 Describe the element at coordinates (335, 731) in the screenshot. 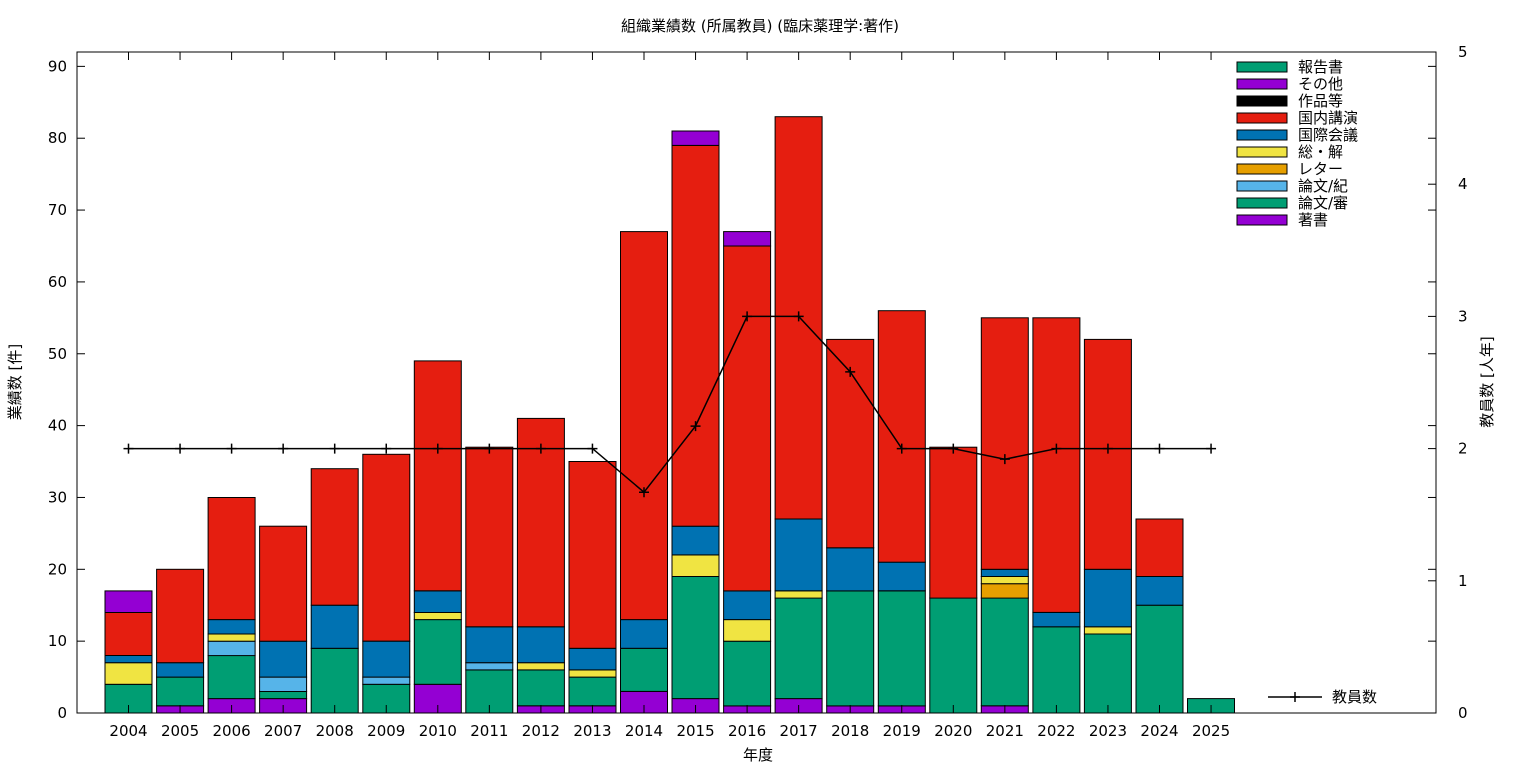

I see `x-tick-label: 2008` at that location.